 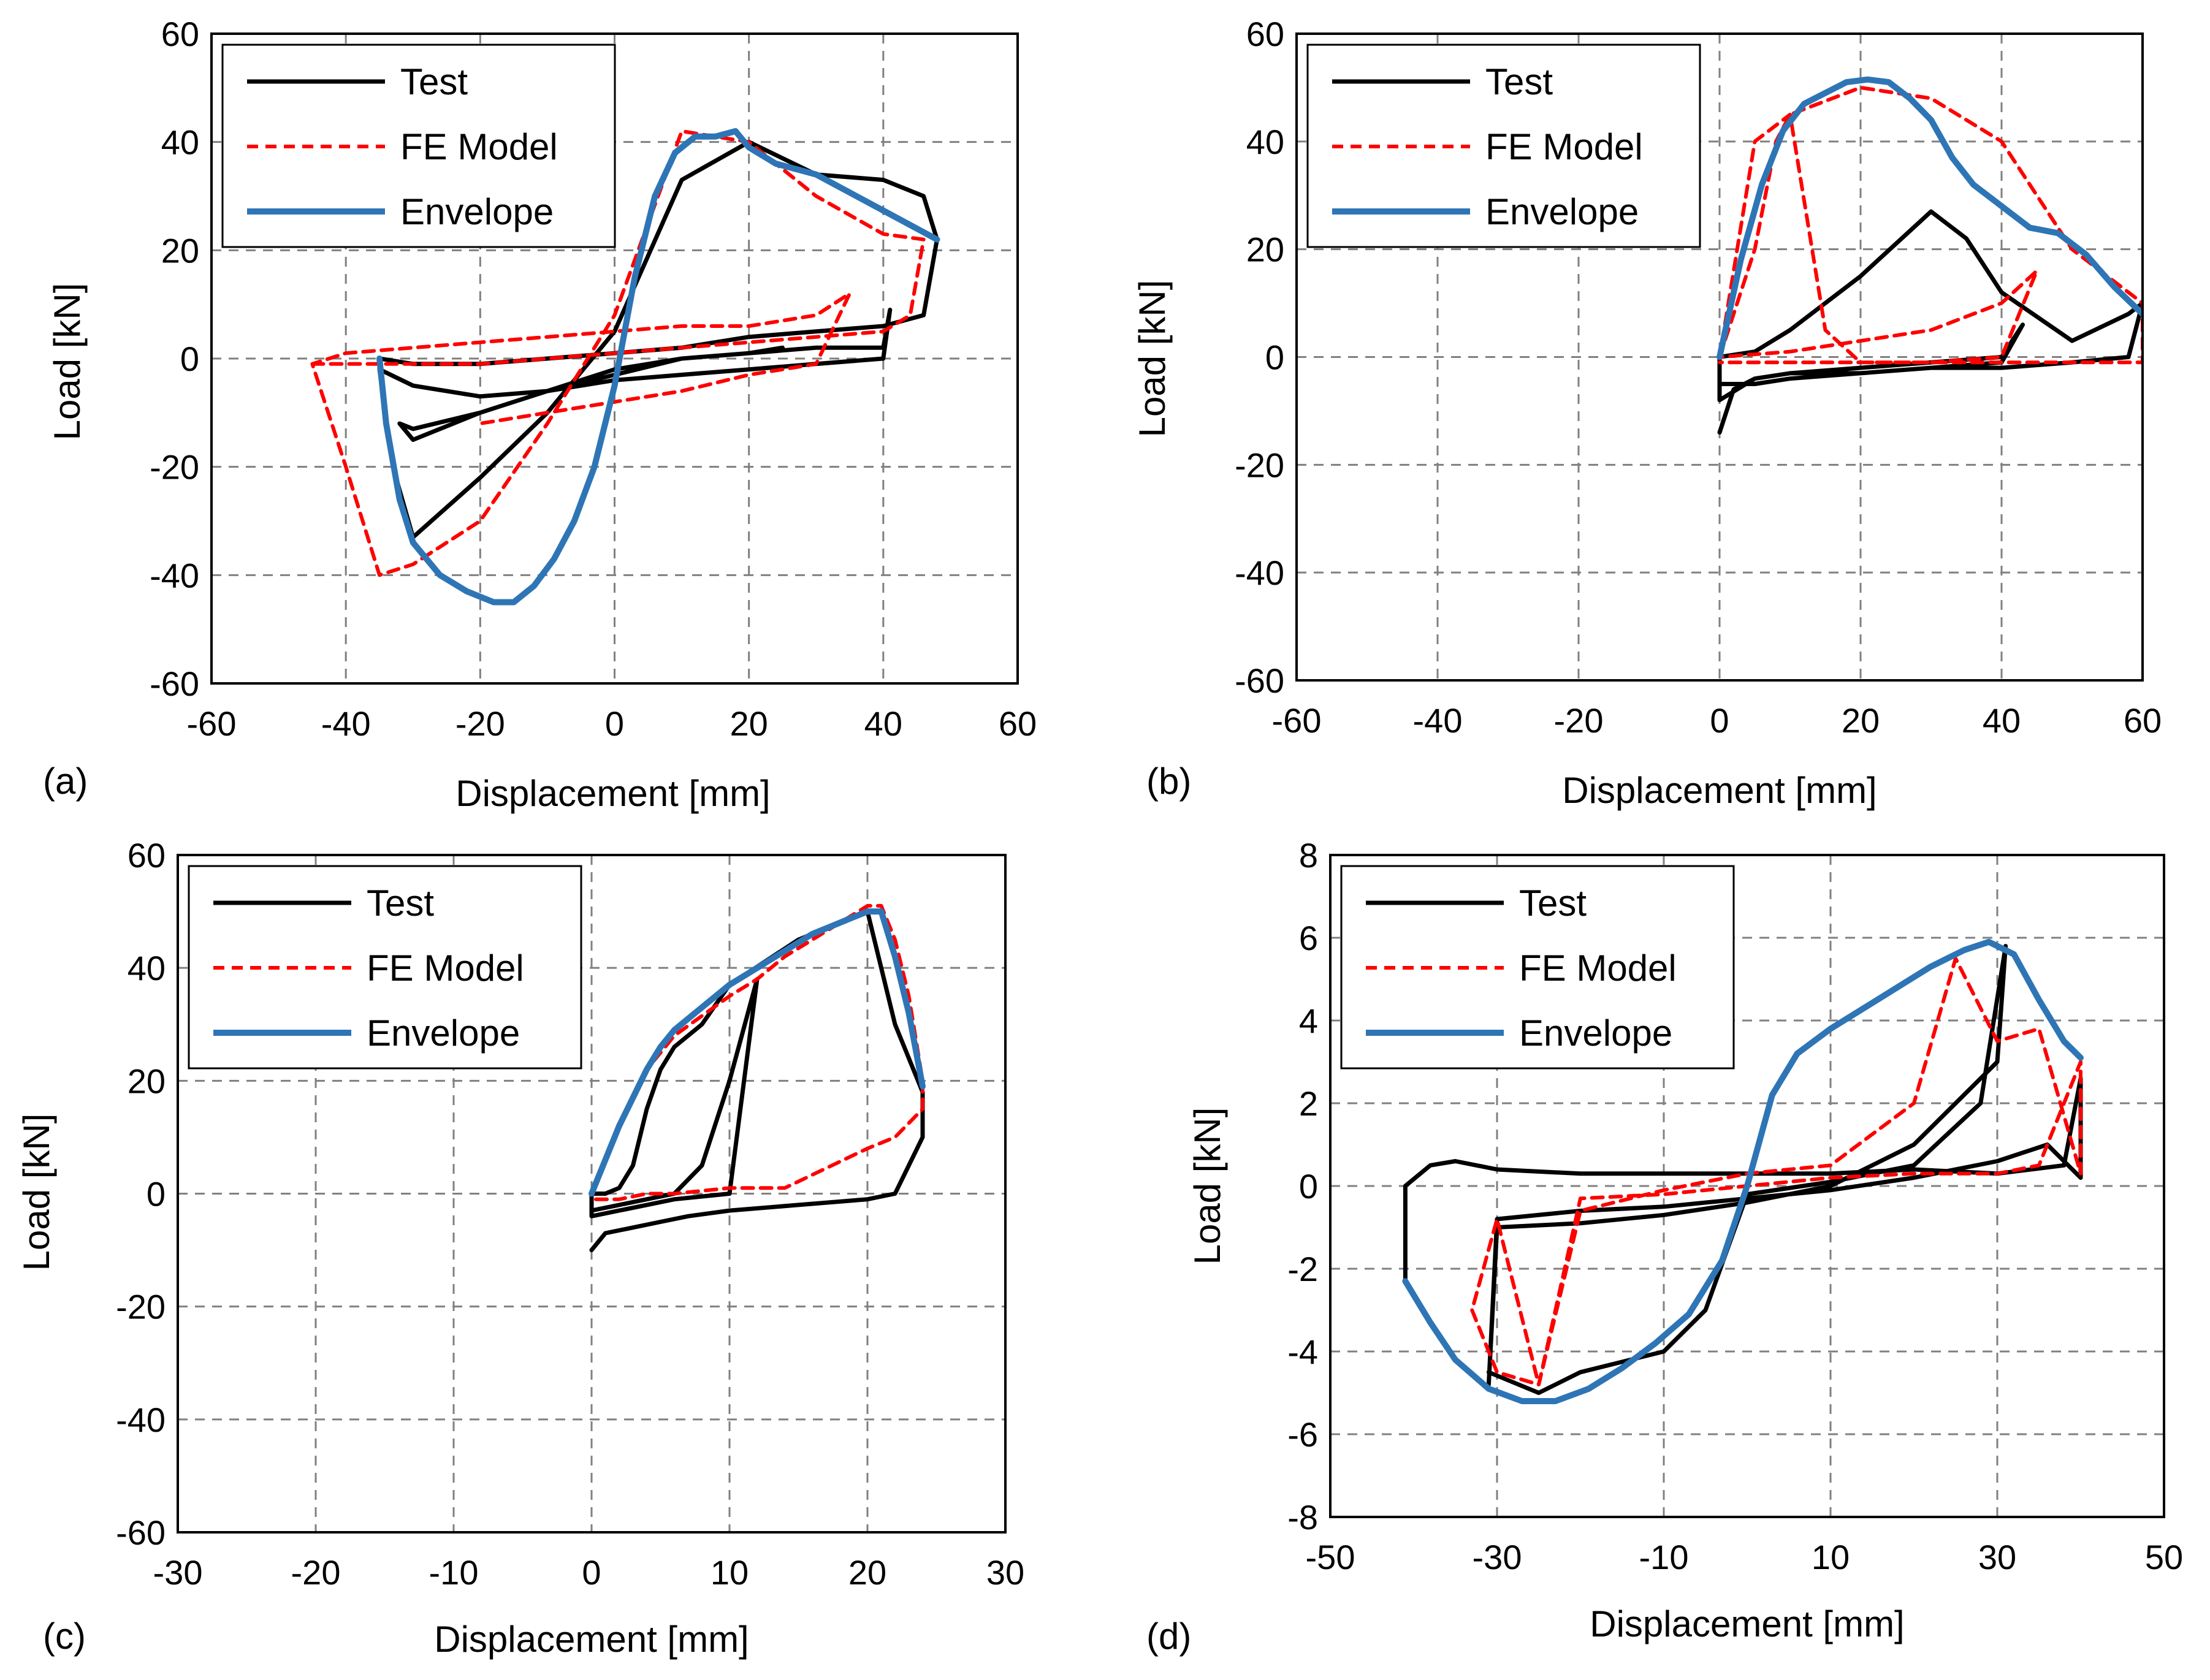 I want to click on y-tick-label: -4, so click(x=1302, y=1351).